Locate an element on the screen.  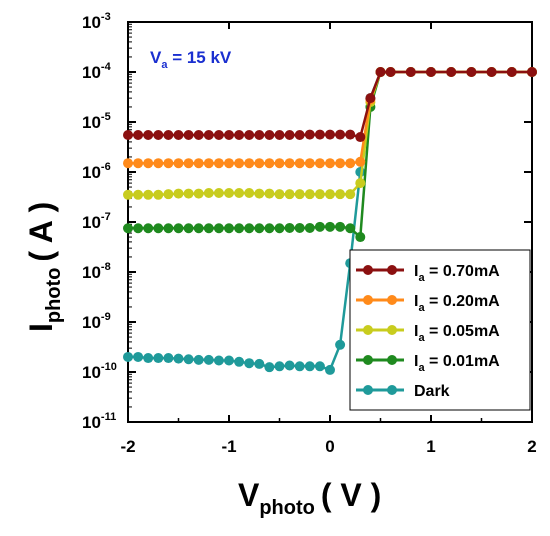
y-axis-title: Iphoto( A ) is located at coordinates (44, 267).